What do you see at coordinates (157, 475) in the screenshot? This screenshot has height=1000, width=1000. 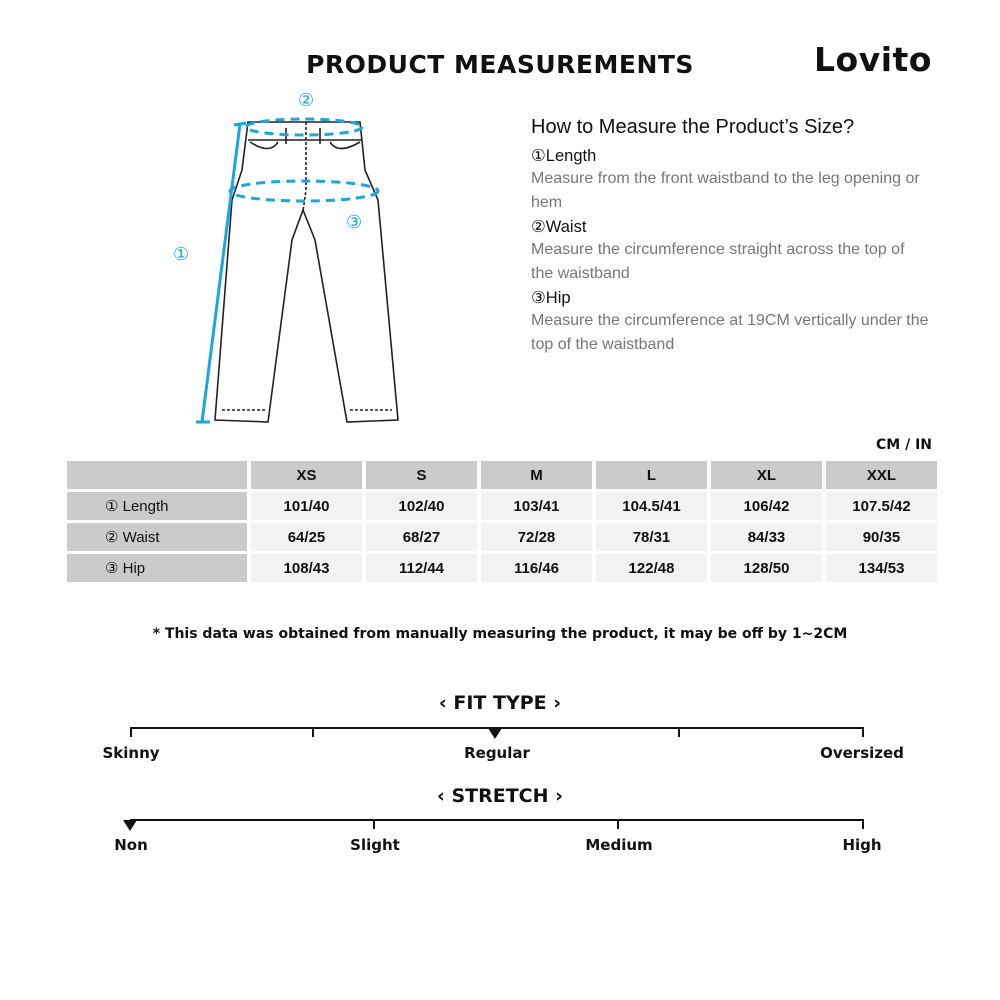 I see `table-corner` at bounding box center [157, 475].